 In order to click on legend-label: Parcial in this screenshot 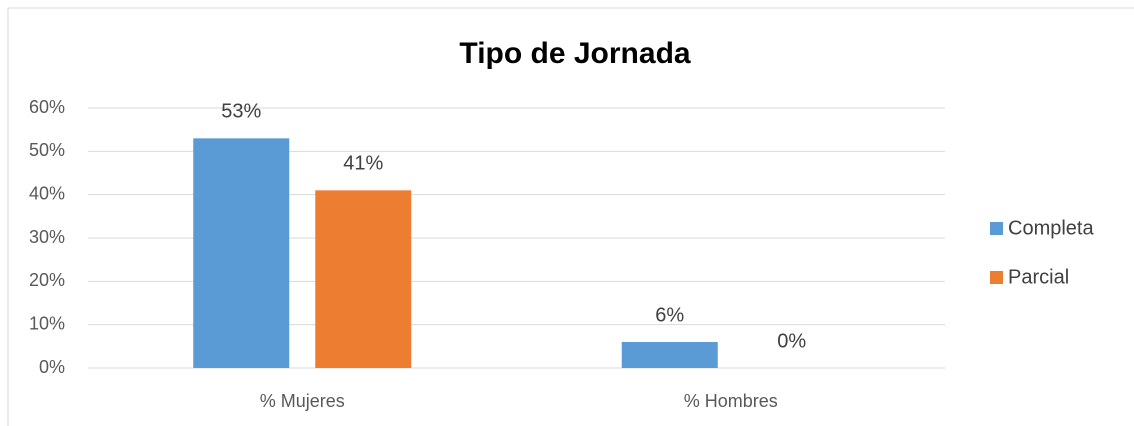, I will do `click(1038, 277)`.